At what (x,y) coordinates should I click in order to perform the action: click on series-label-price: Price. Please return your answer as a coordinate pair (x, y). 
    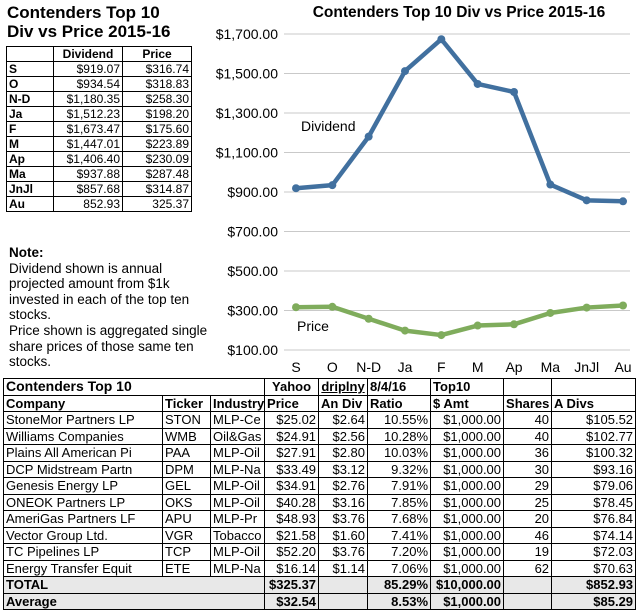
    Looking at the image, I should click on (313, 326).